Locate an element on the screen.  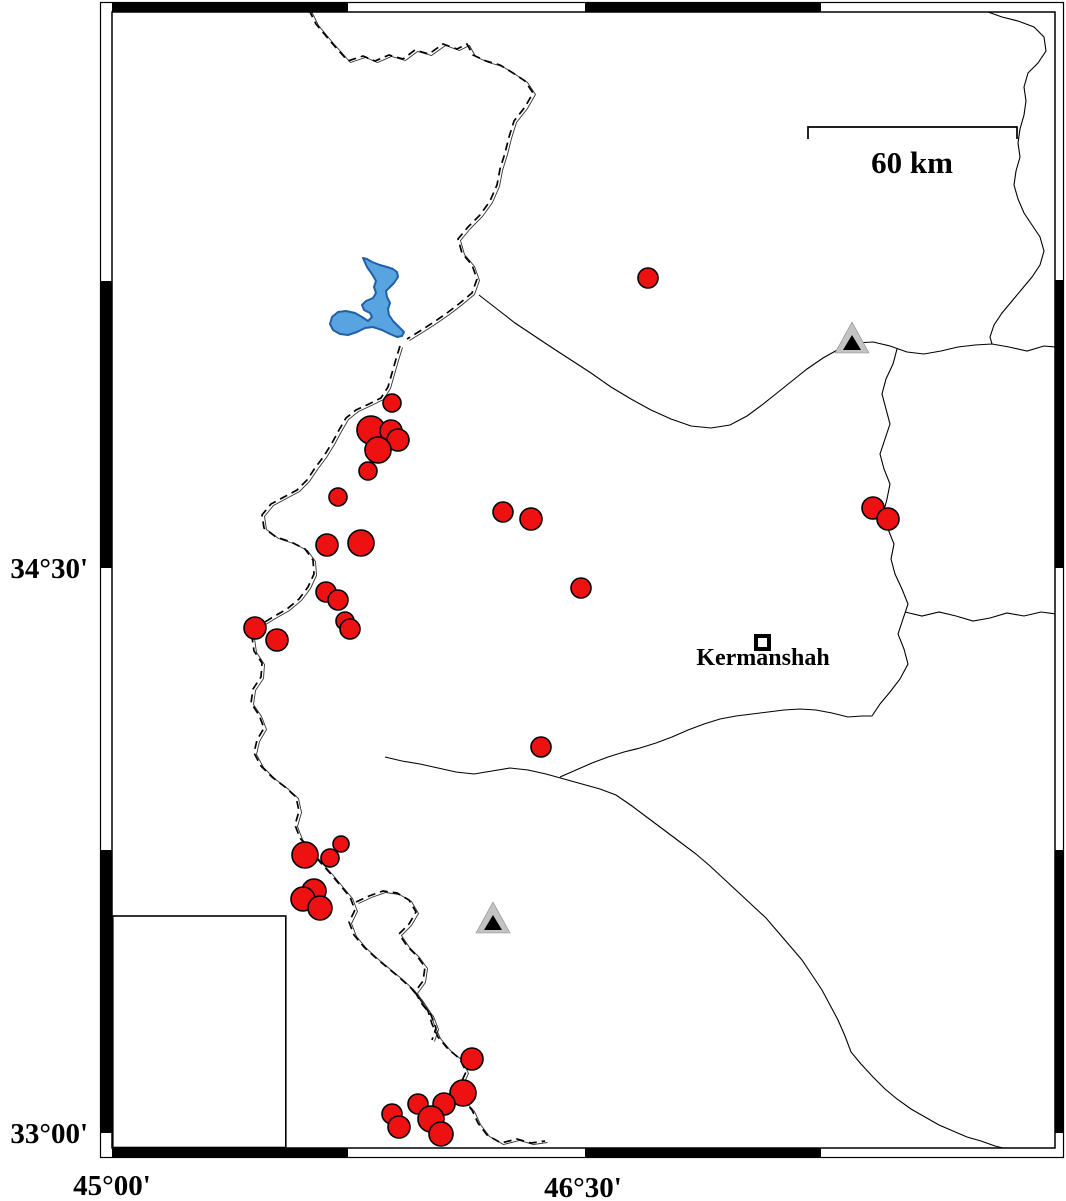
scale-bar: 60 km is located at coordinates (912, 153).